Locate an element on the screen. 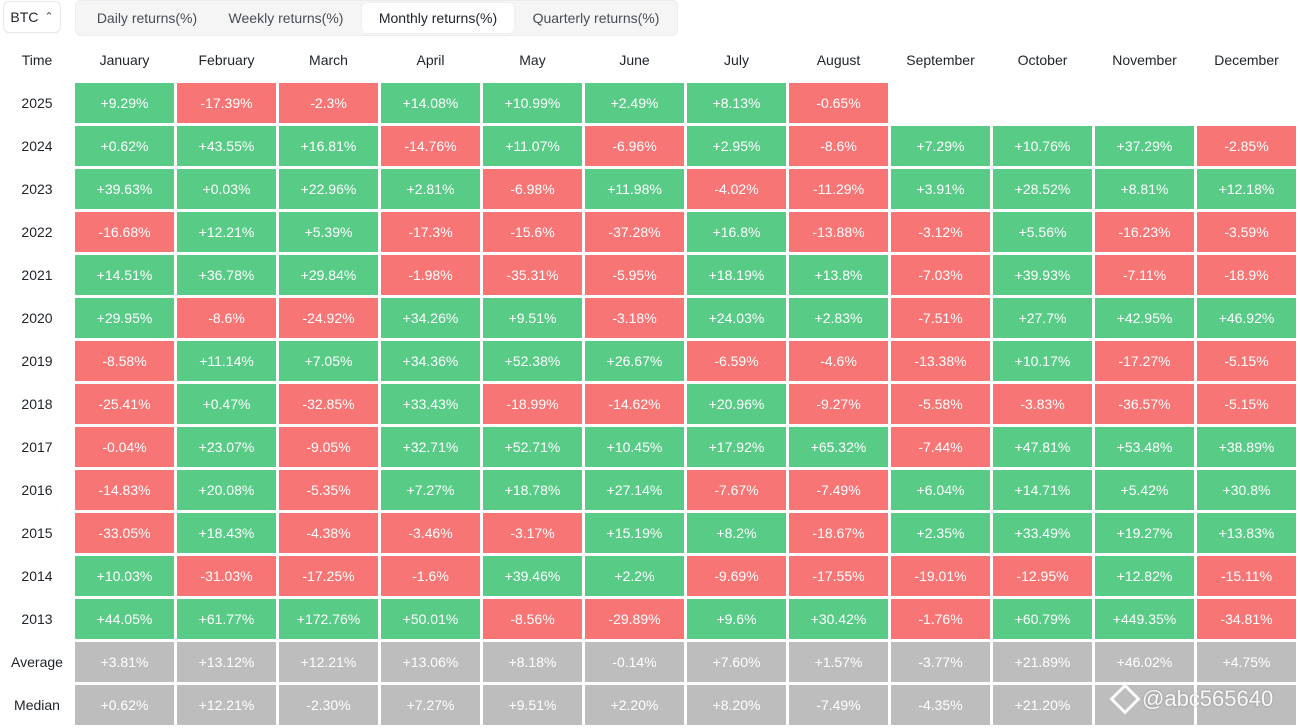  return-cell: +20.08% is located at coordinates (226, 490).